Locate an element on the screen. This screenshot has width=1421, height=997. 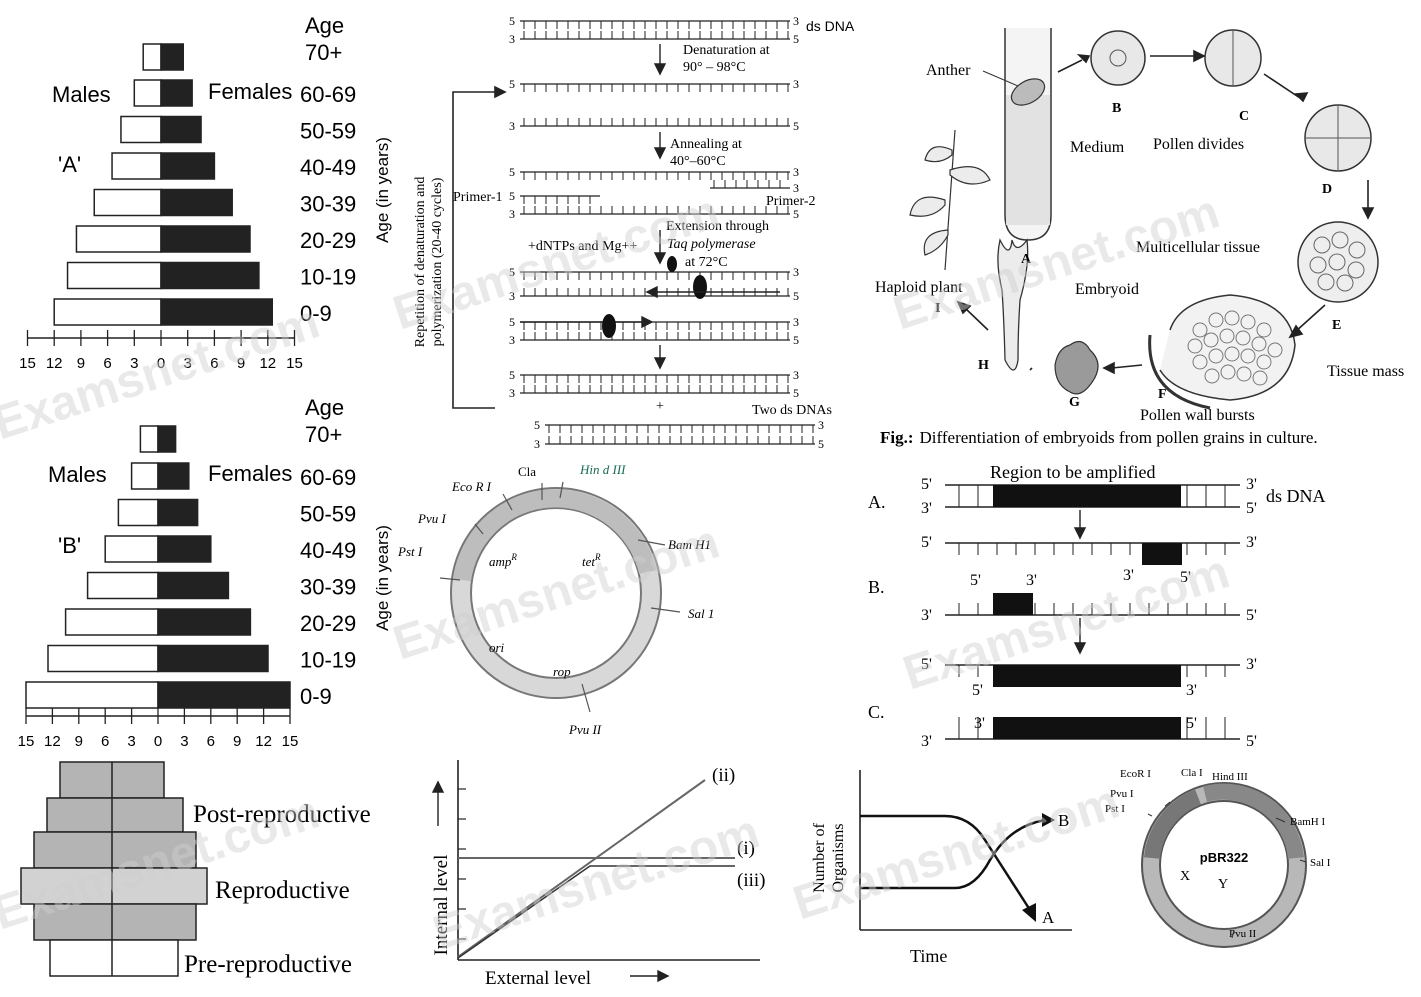
repetition-label: polymerization (20-40 cycles) is located at coordinates (437, 261).